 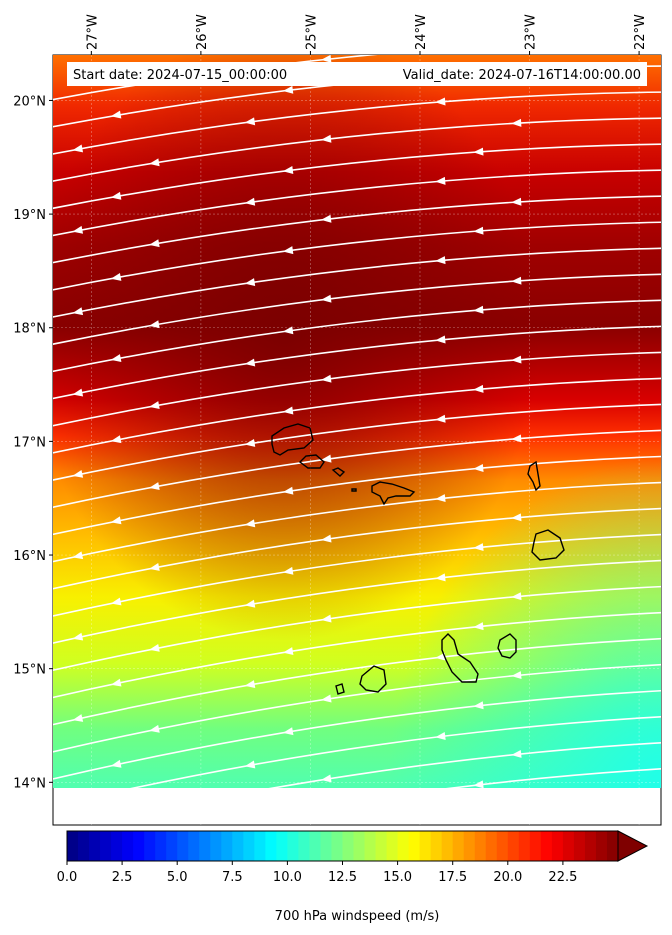 What do you see at coordinates (393, 493) in the screenshot?
I see `island-sao-nicolau` at bounding box center [393, 493].